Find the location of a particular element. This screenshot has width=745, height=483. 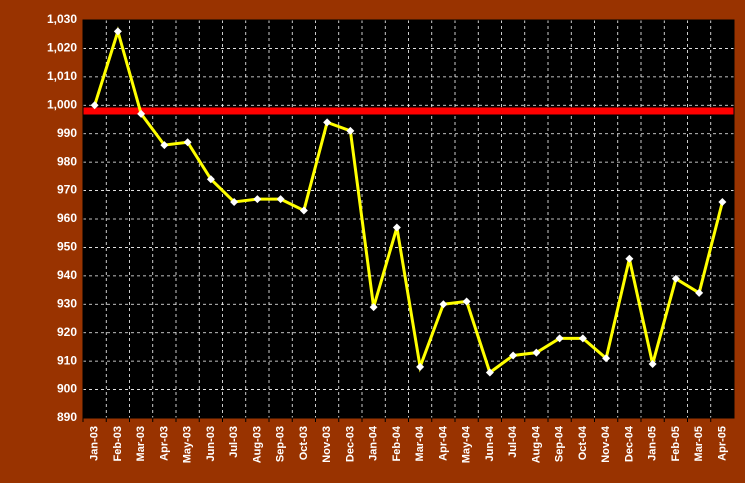

x-tick-label: Feb-03 is located at coordinates (118, 443).